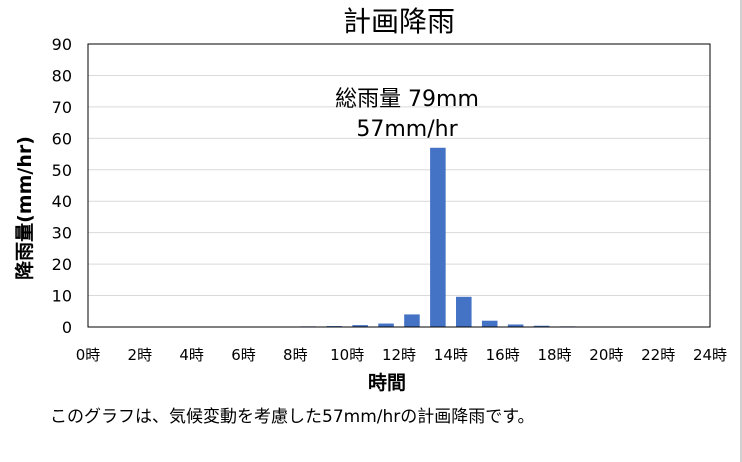  I want to click on chart-caption: このグラフは、気候変動を考慮した57mm/hrの計画降雨です。, so click(292, 417).